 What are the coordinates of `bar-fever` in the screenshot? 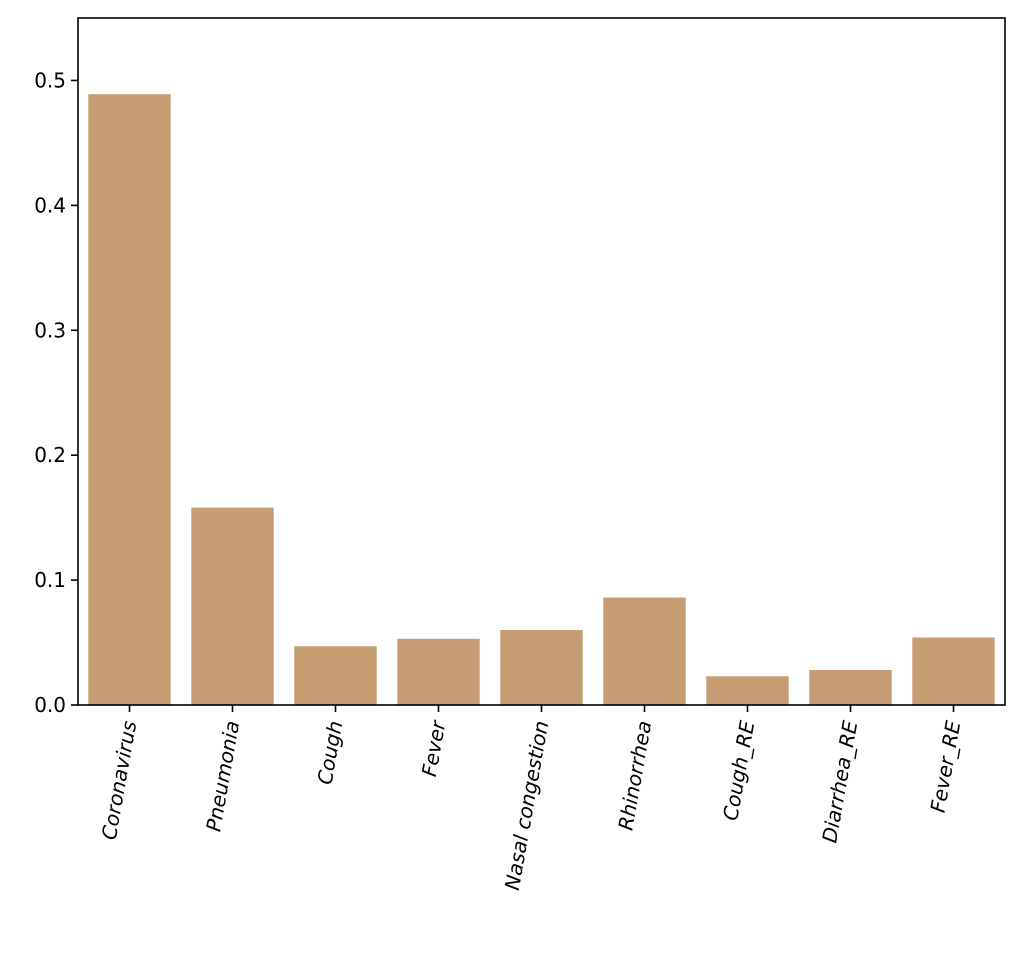 It's located at (438, 671).